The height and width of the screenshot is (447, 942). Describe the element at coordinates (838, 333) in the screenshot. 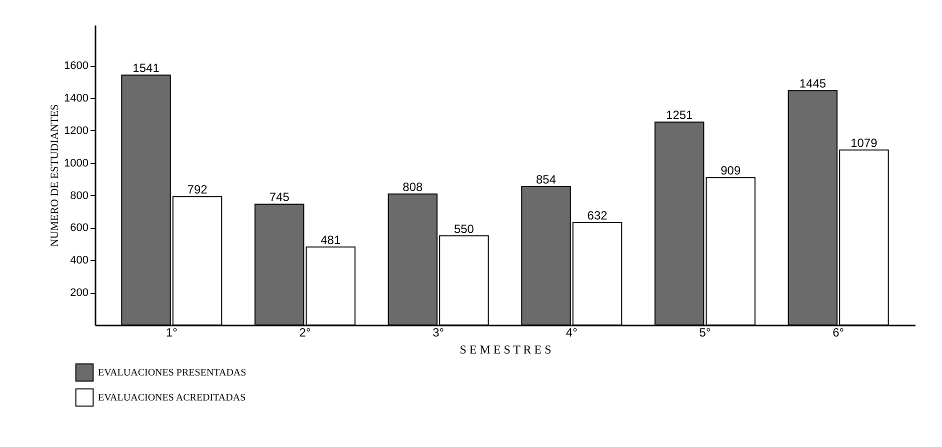

I see `x-tick-label: 6°` at that location.